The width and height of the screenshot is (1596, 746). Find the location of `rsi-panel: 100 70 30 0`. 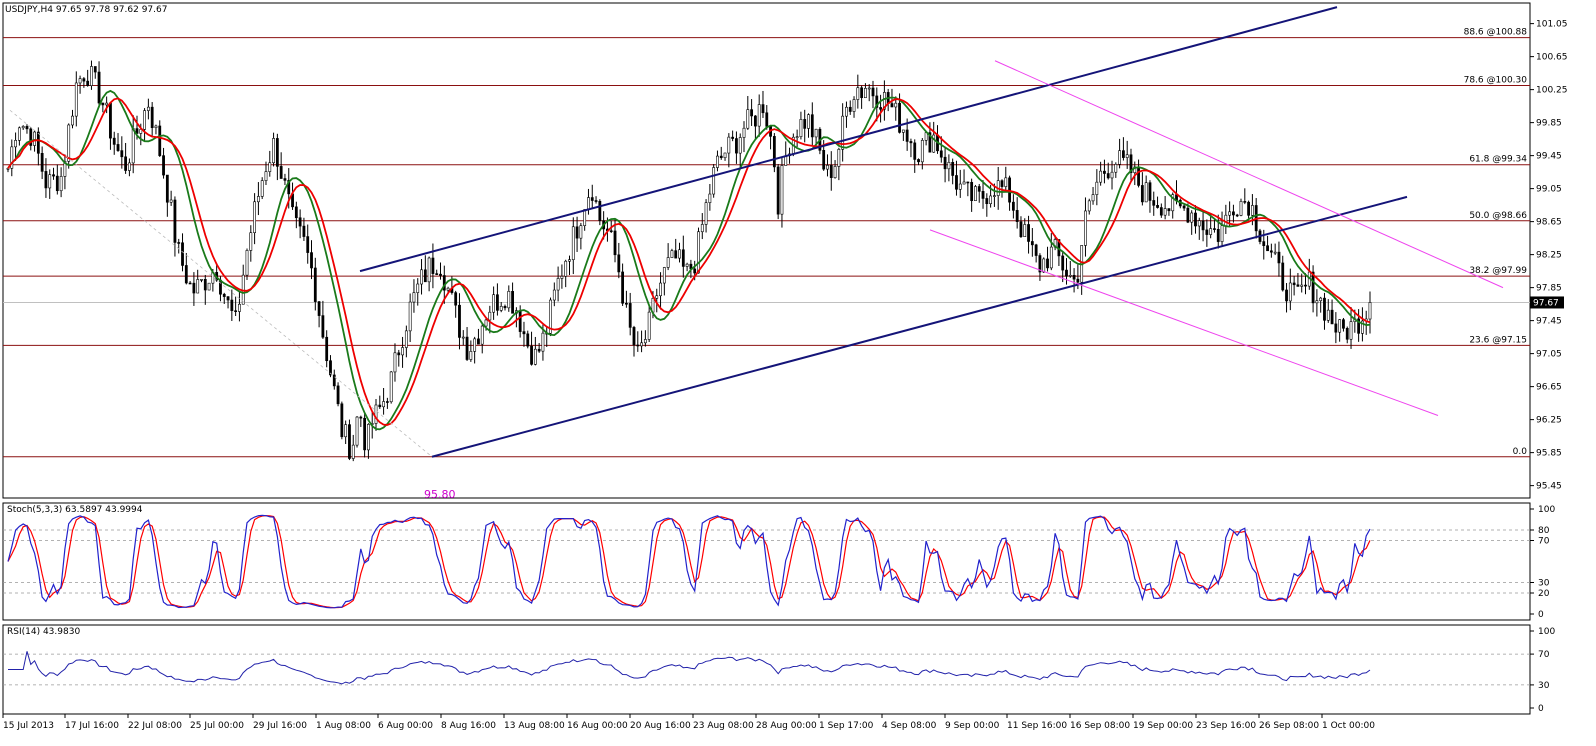

rsi-panel: 100 70 30 0 is located at coordinates (778, 669).